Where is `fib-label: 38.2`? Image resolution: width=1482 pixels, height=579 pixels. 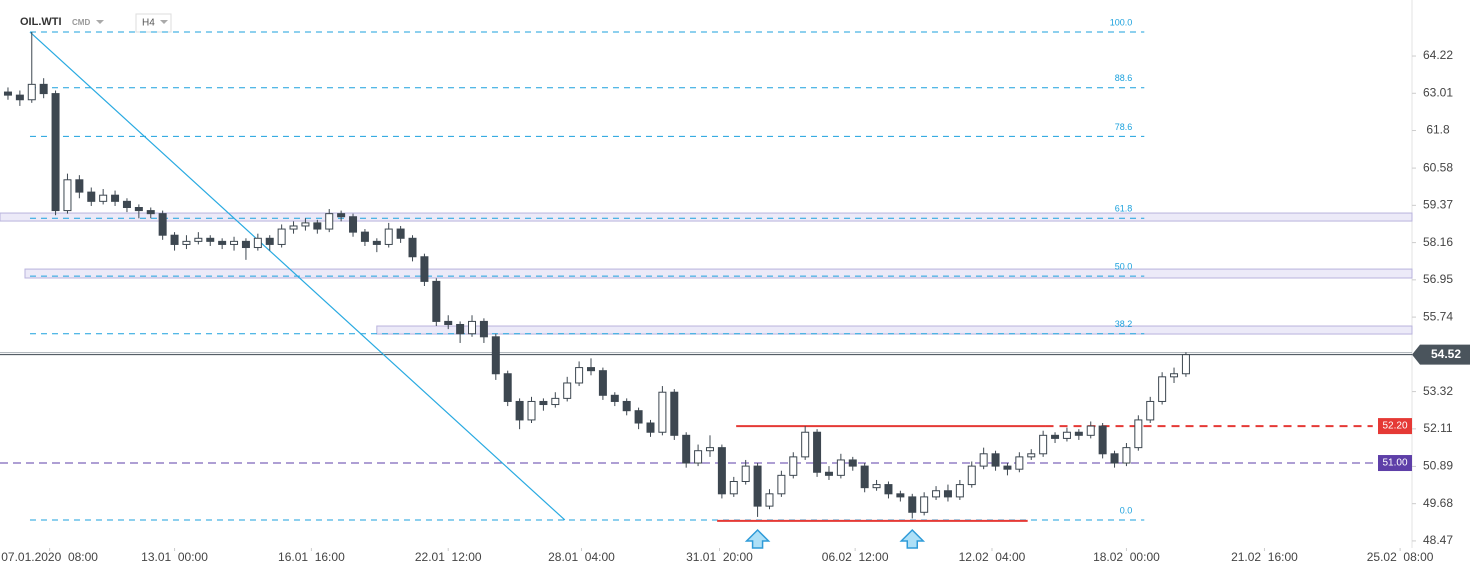
fib-label: 38.2 is located at coordinates (1124, 324).